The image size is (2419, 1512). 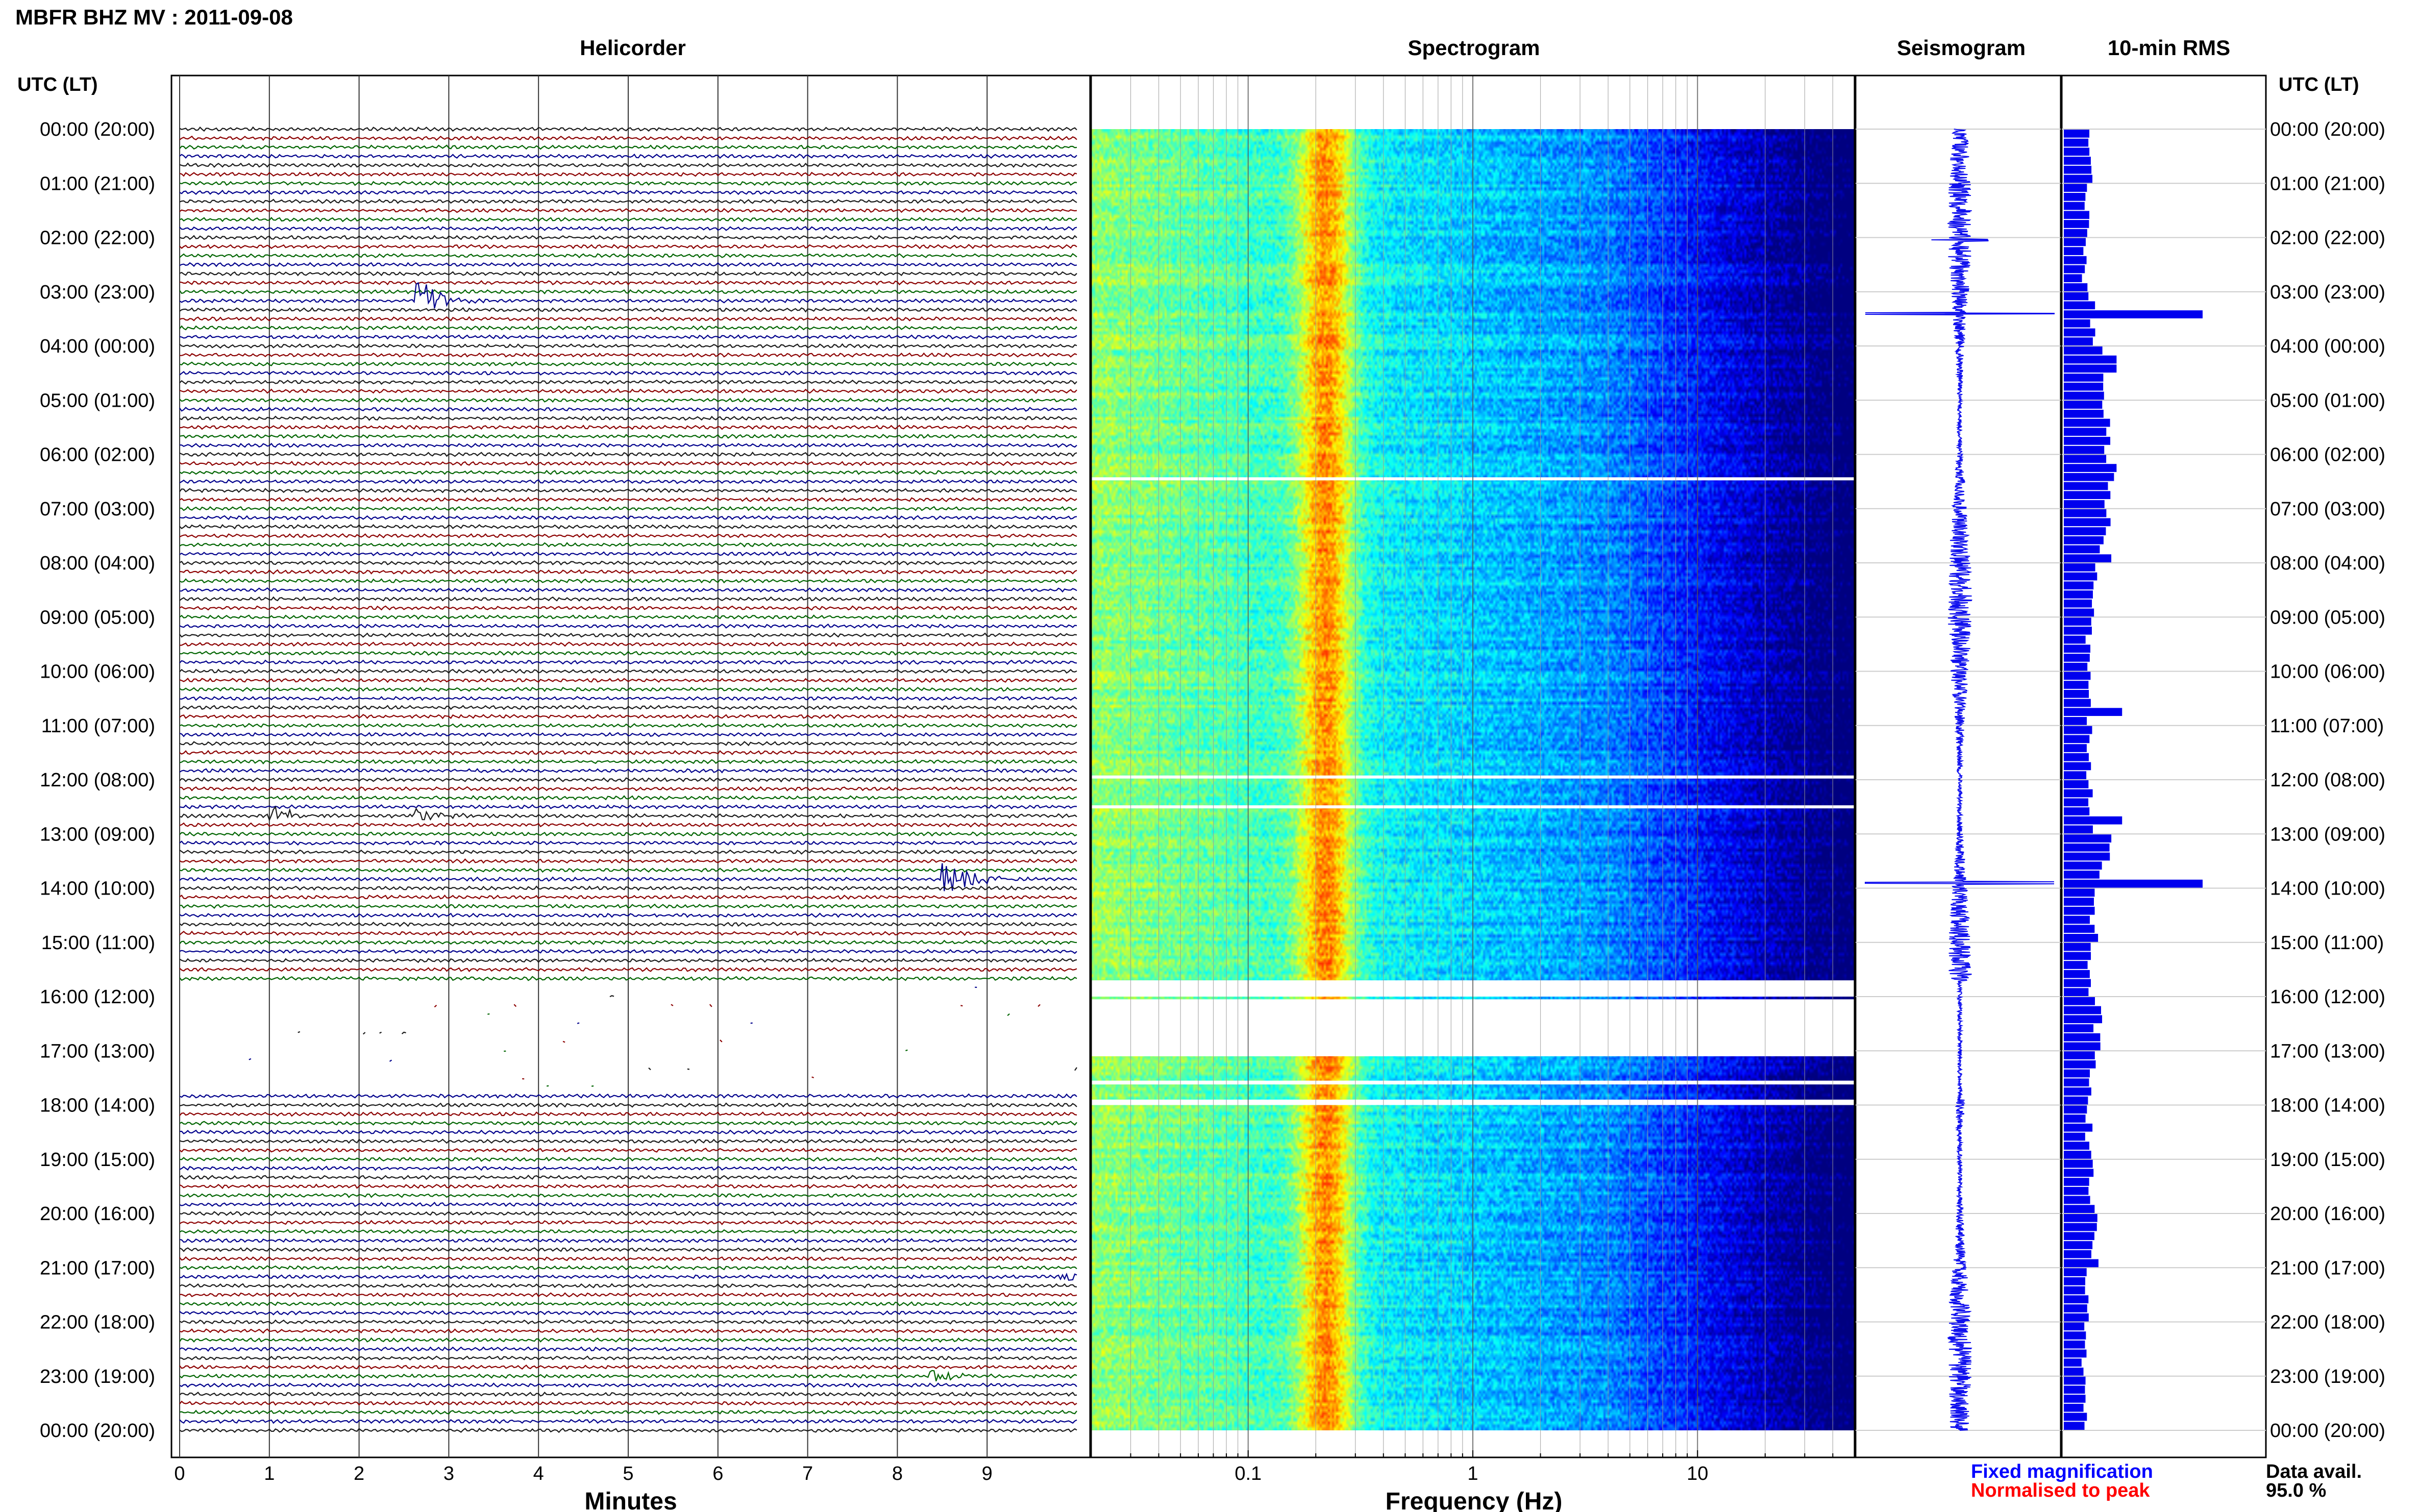 What do you see at coordinates (2327, 346) in the screenshot?
I see `time-label-right: 04:00 (00:00)` at bounding box center [2327, 346].